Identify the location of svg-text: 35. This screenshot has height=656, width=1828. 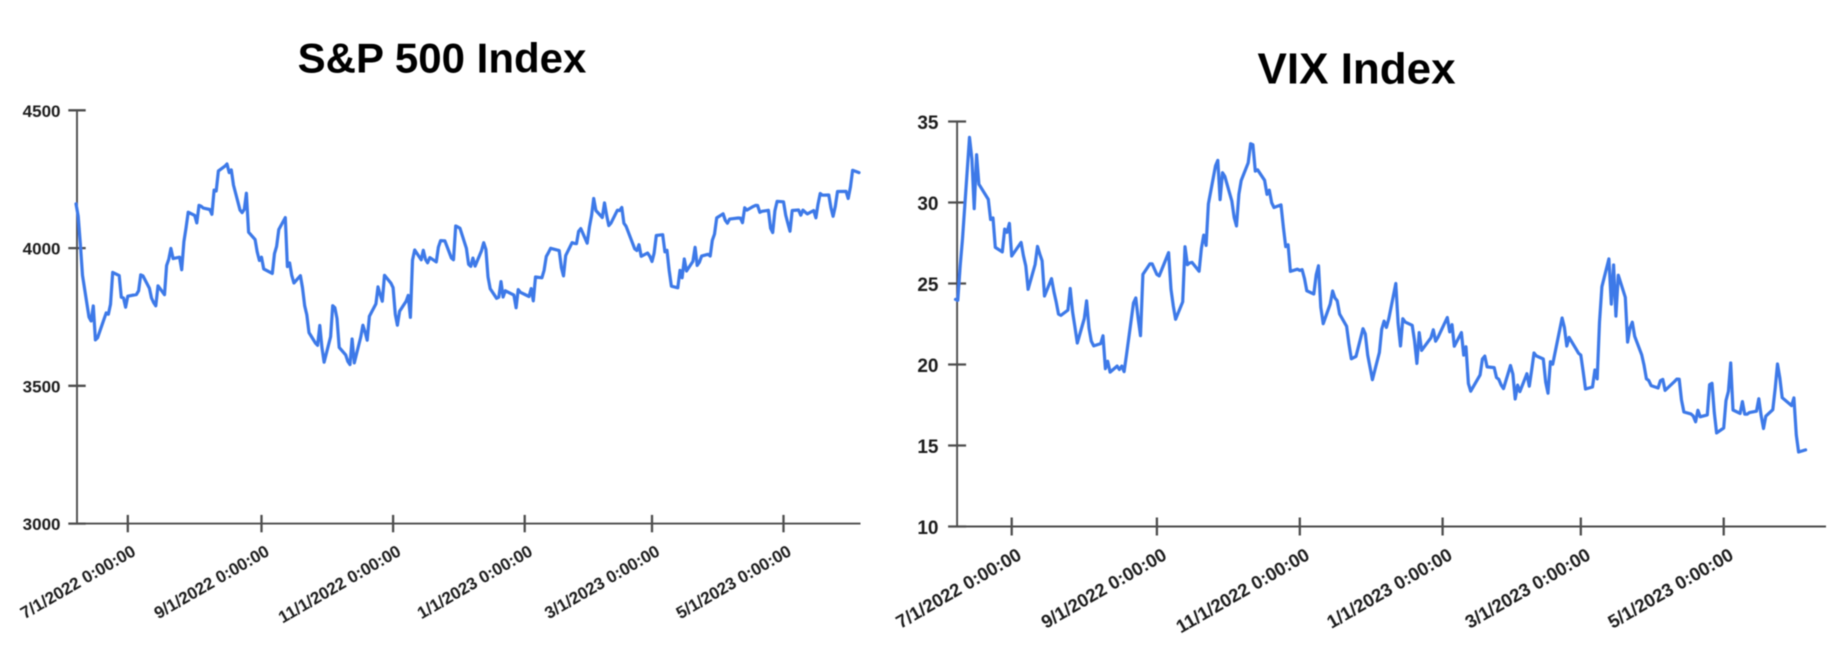
(928, 123).